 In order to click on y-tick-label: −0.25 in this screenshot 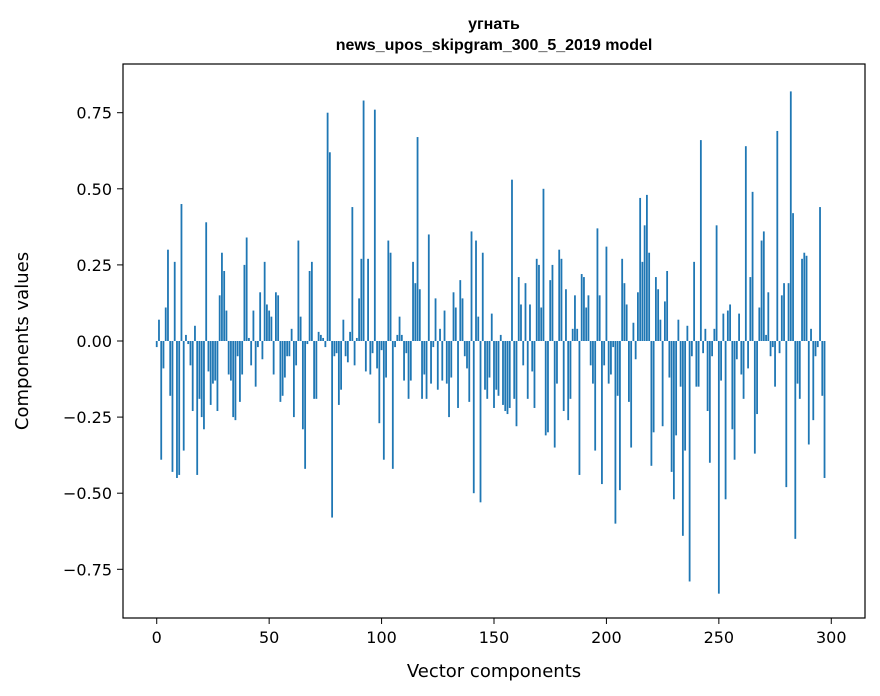, I will do `click(87, 417)`.